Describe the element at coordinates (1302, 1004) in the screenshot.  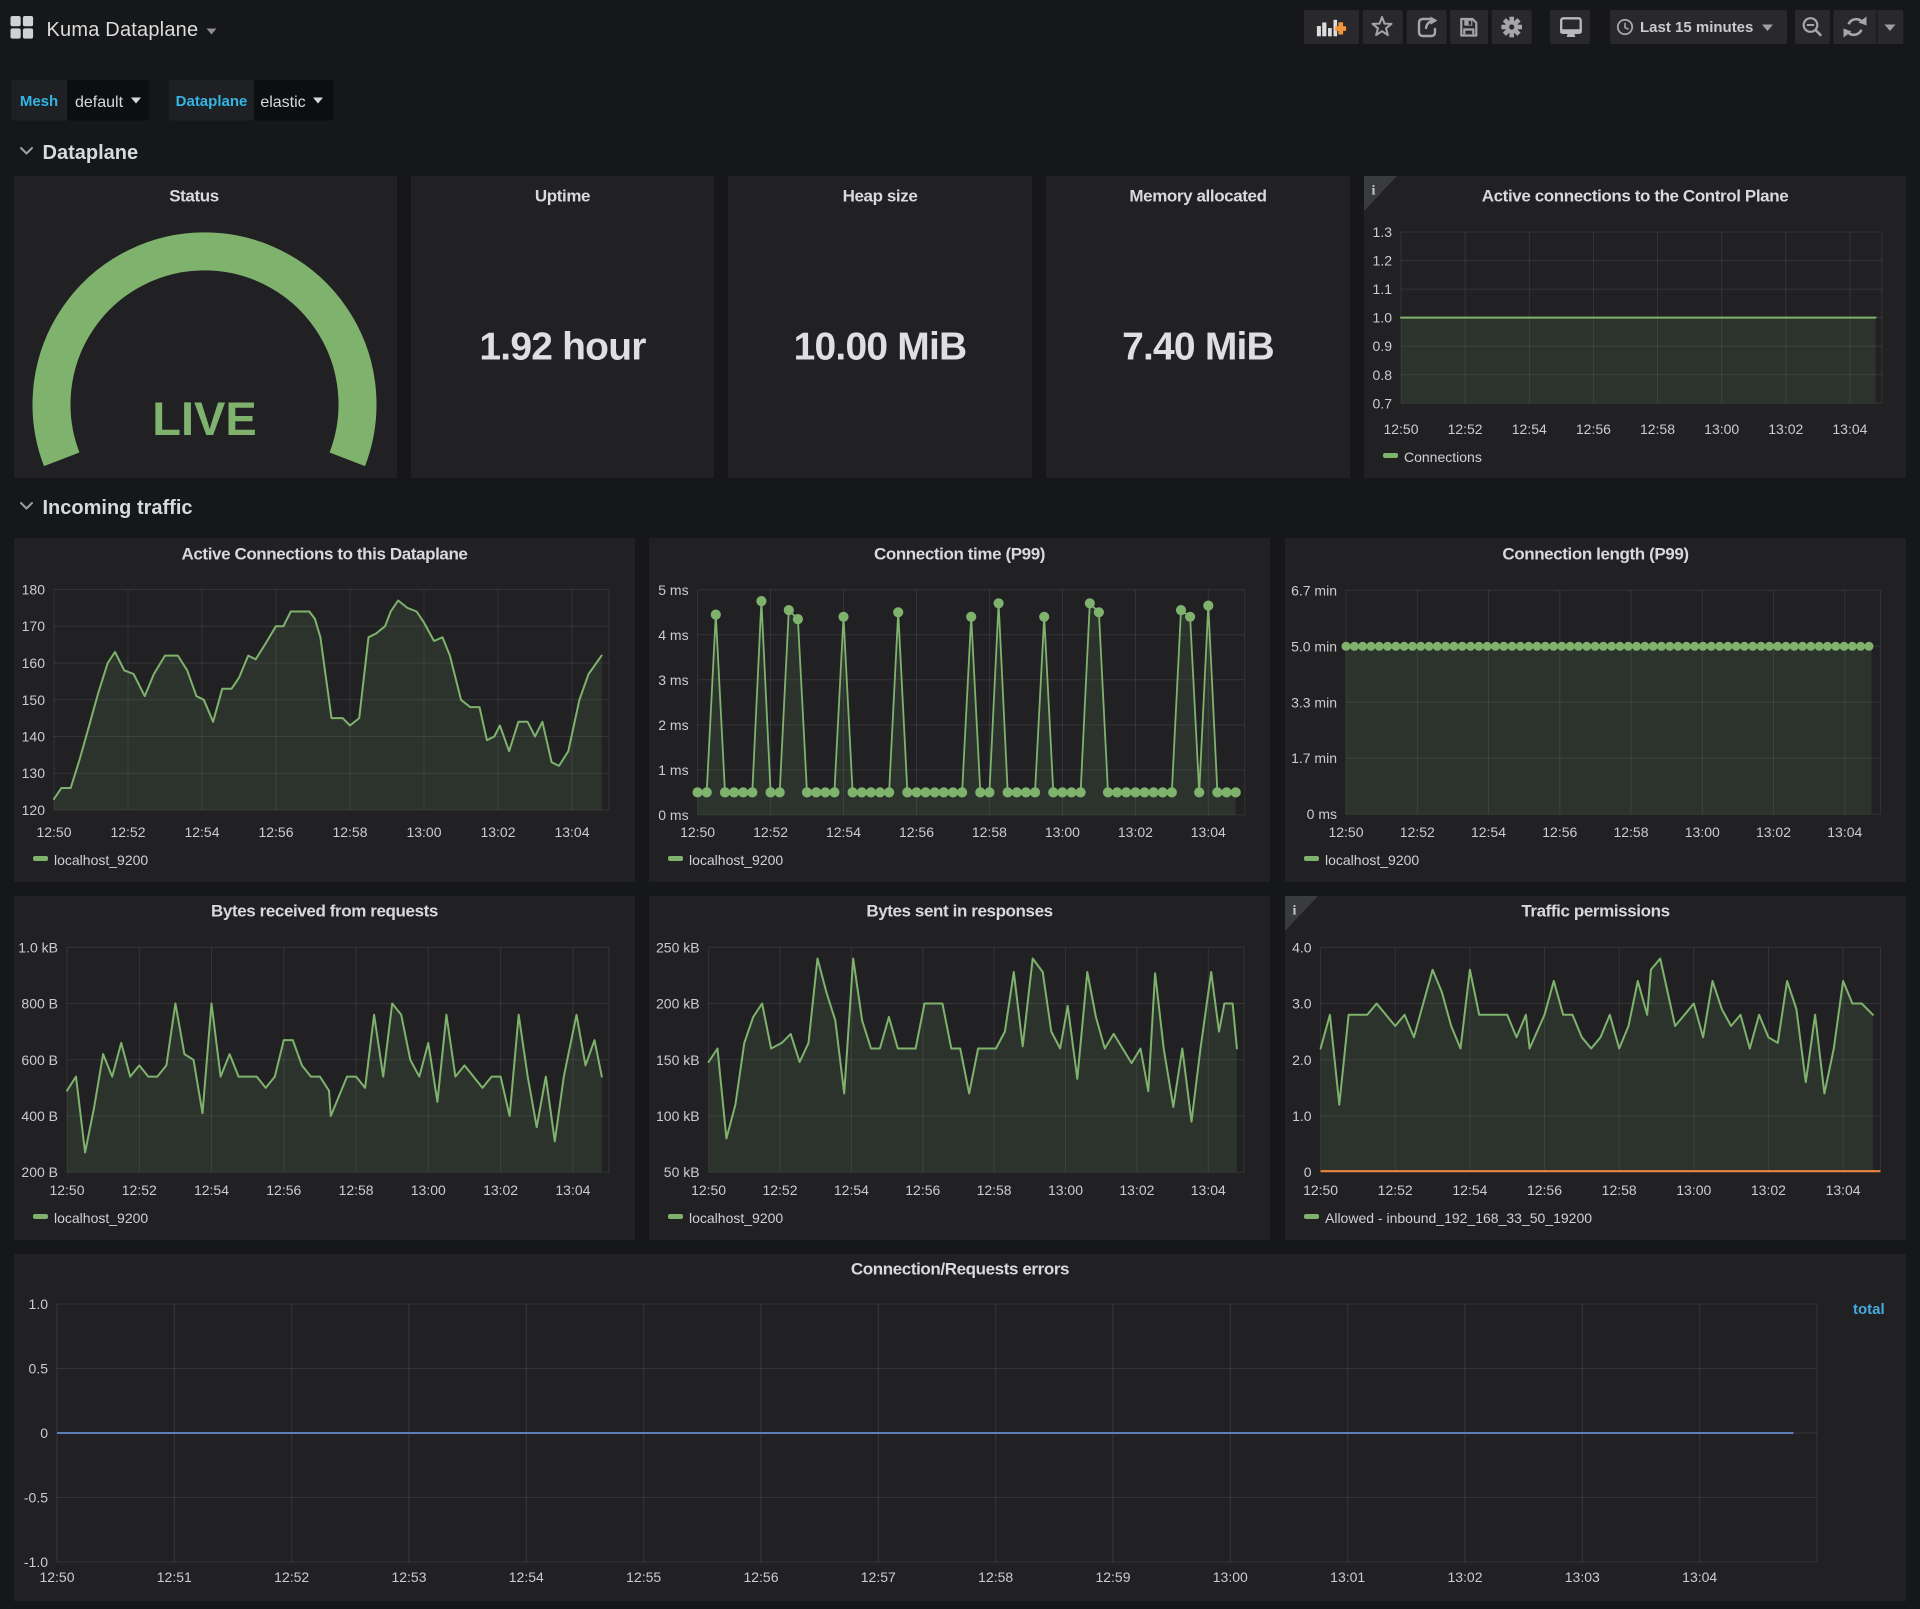
I see `svg-text: 3.0` at that location.